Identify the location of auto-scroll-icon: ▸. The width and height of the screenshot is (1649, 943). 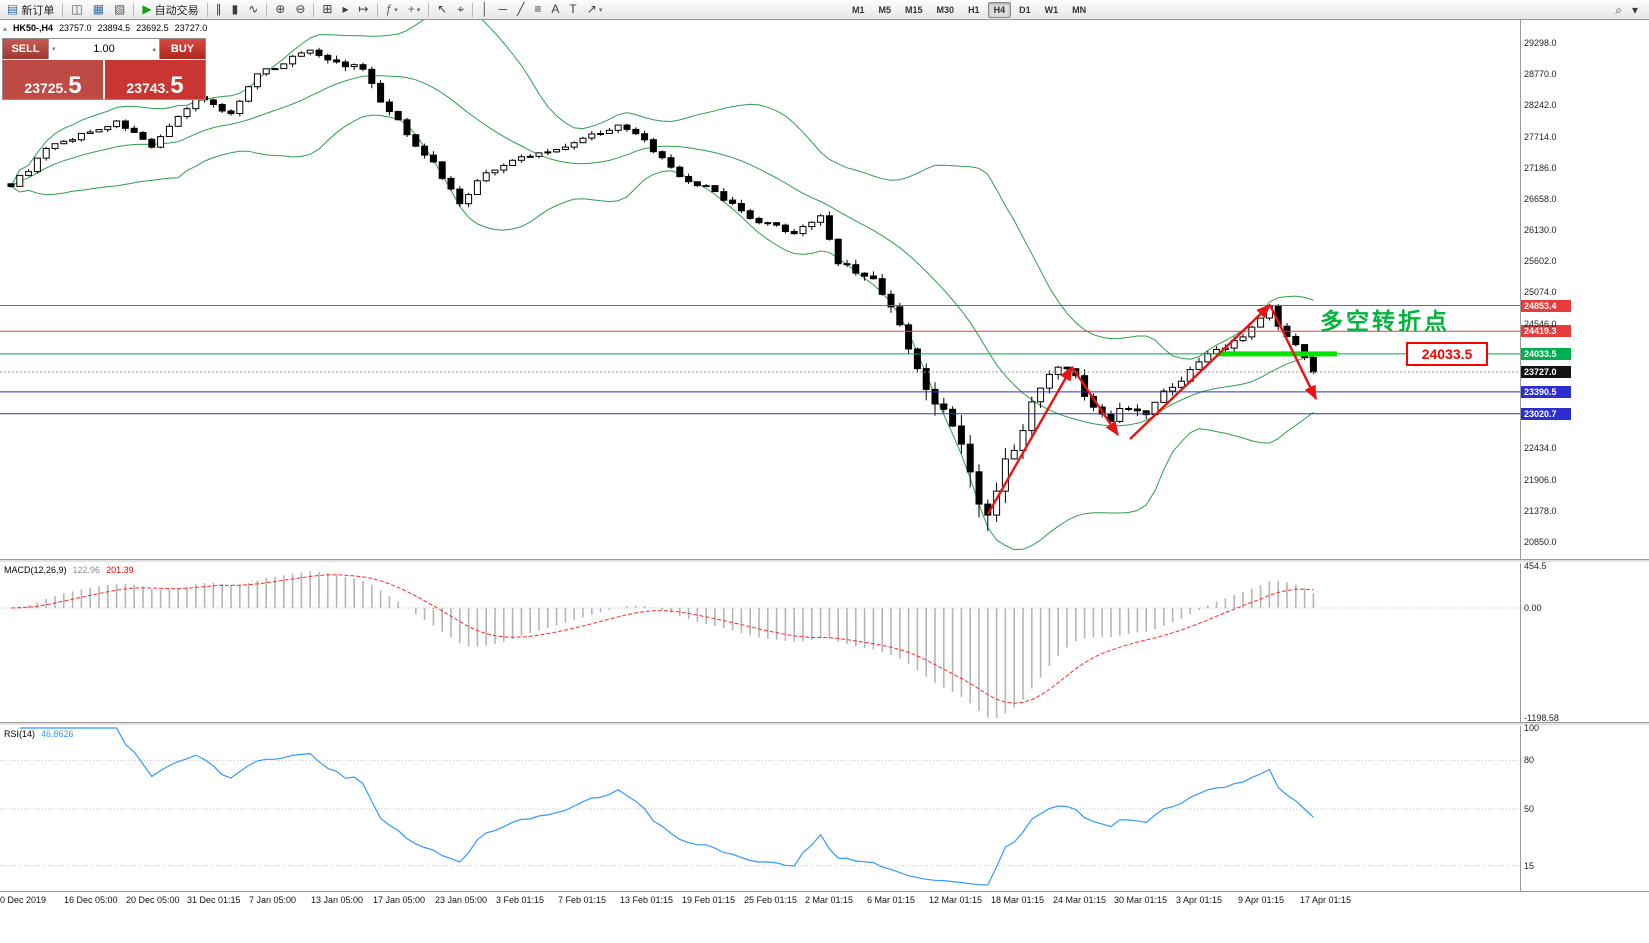
(345, 9).